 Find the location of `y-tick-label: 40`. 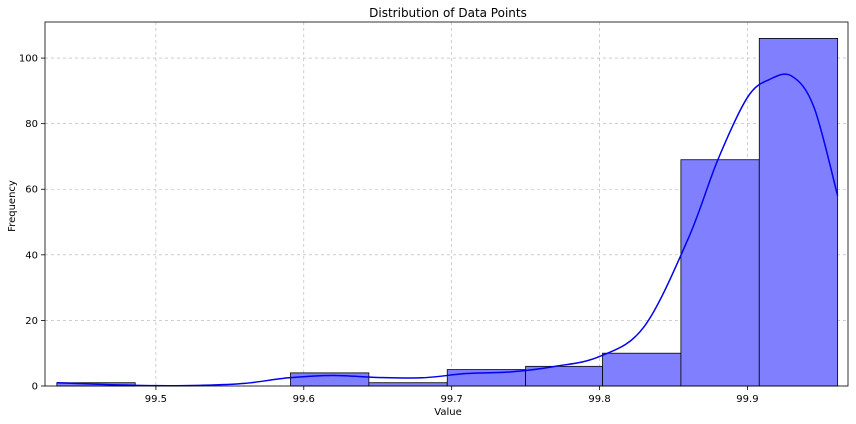

y-tick-label: 40 is located at coordinates (31, 255).